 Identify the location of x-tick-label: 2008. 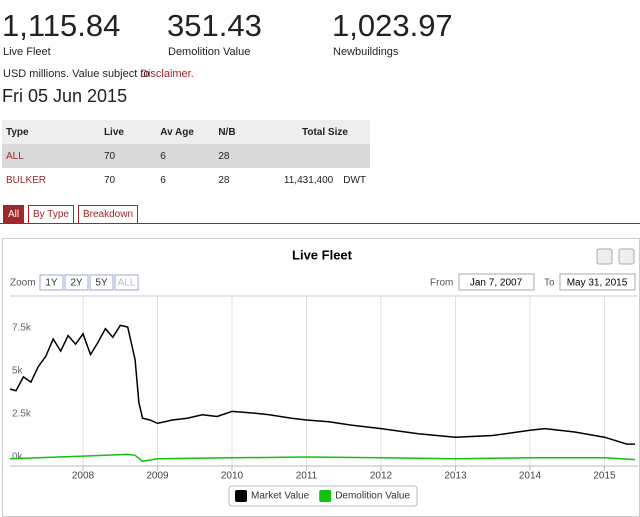
(83, 476).